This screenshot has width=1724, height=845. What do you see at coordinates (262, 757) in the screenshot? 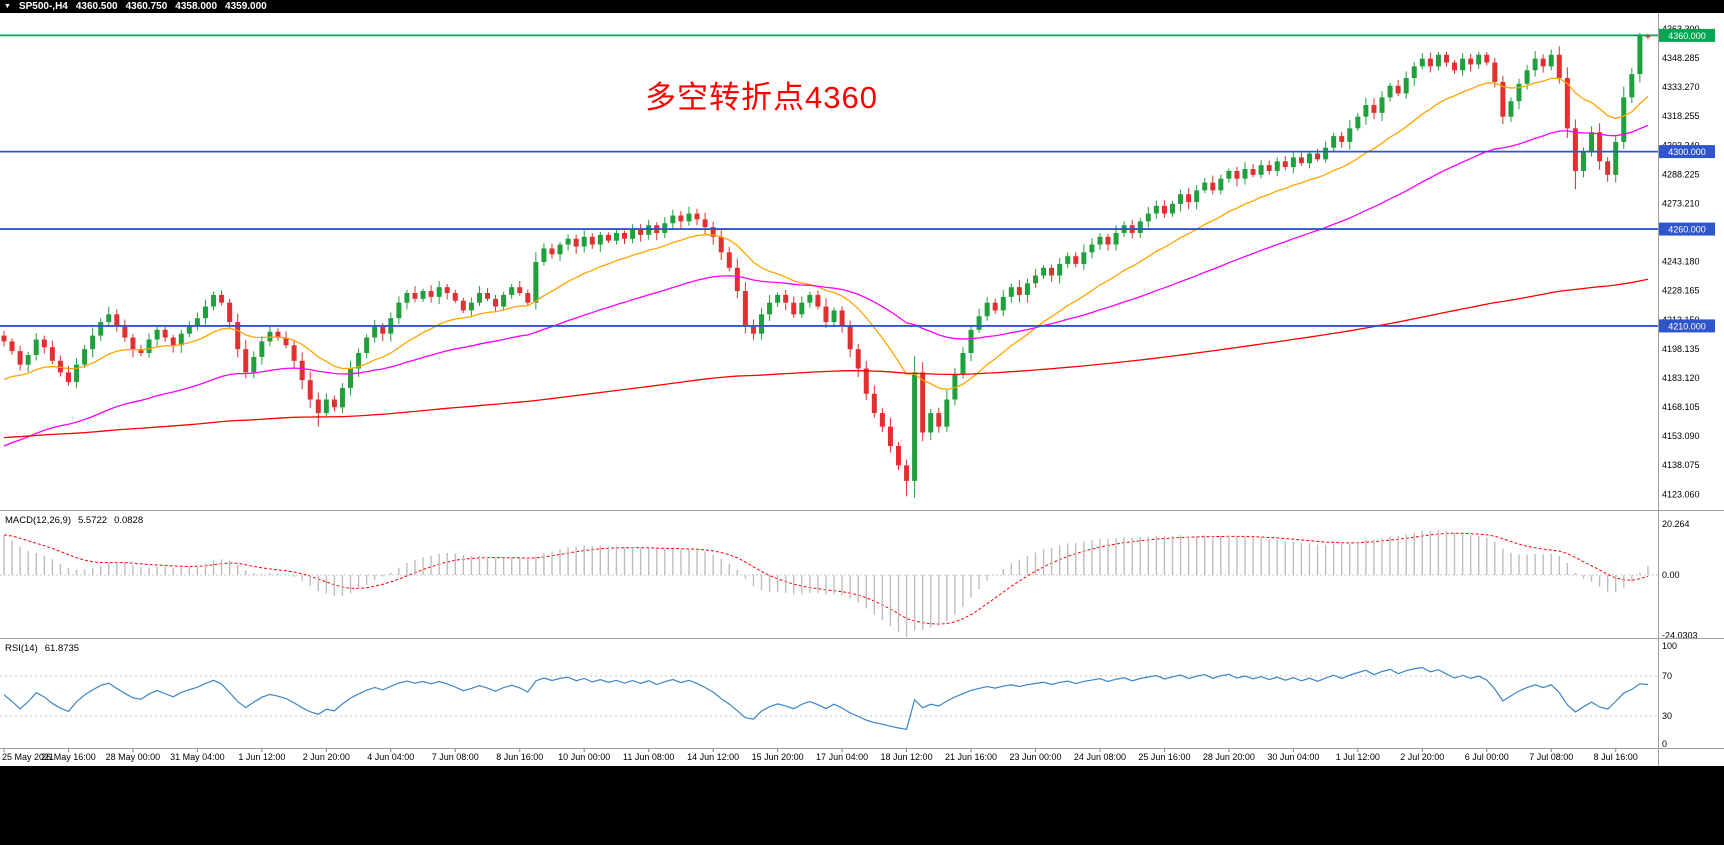
I see `time-axis-label: 1 Jun 12:00` at bounding box center [262, 757].